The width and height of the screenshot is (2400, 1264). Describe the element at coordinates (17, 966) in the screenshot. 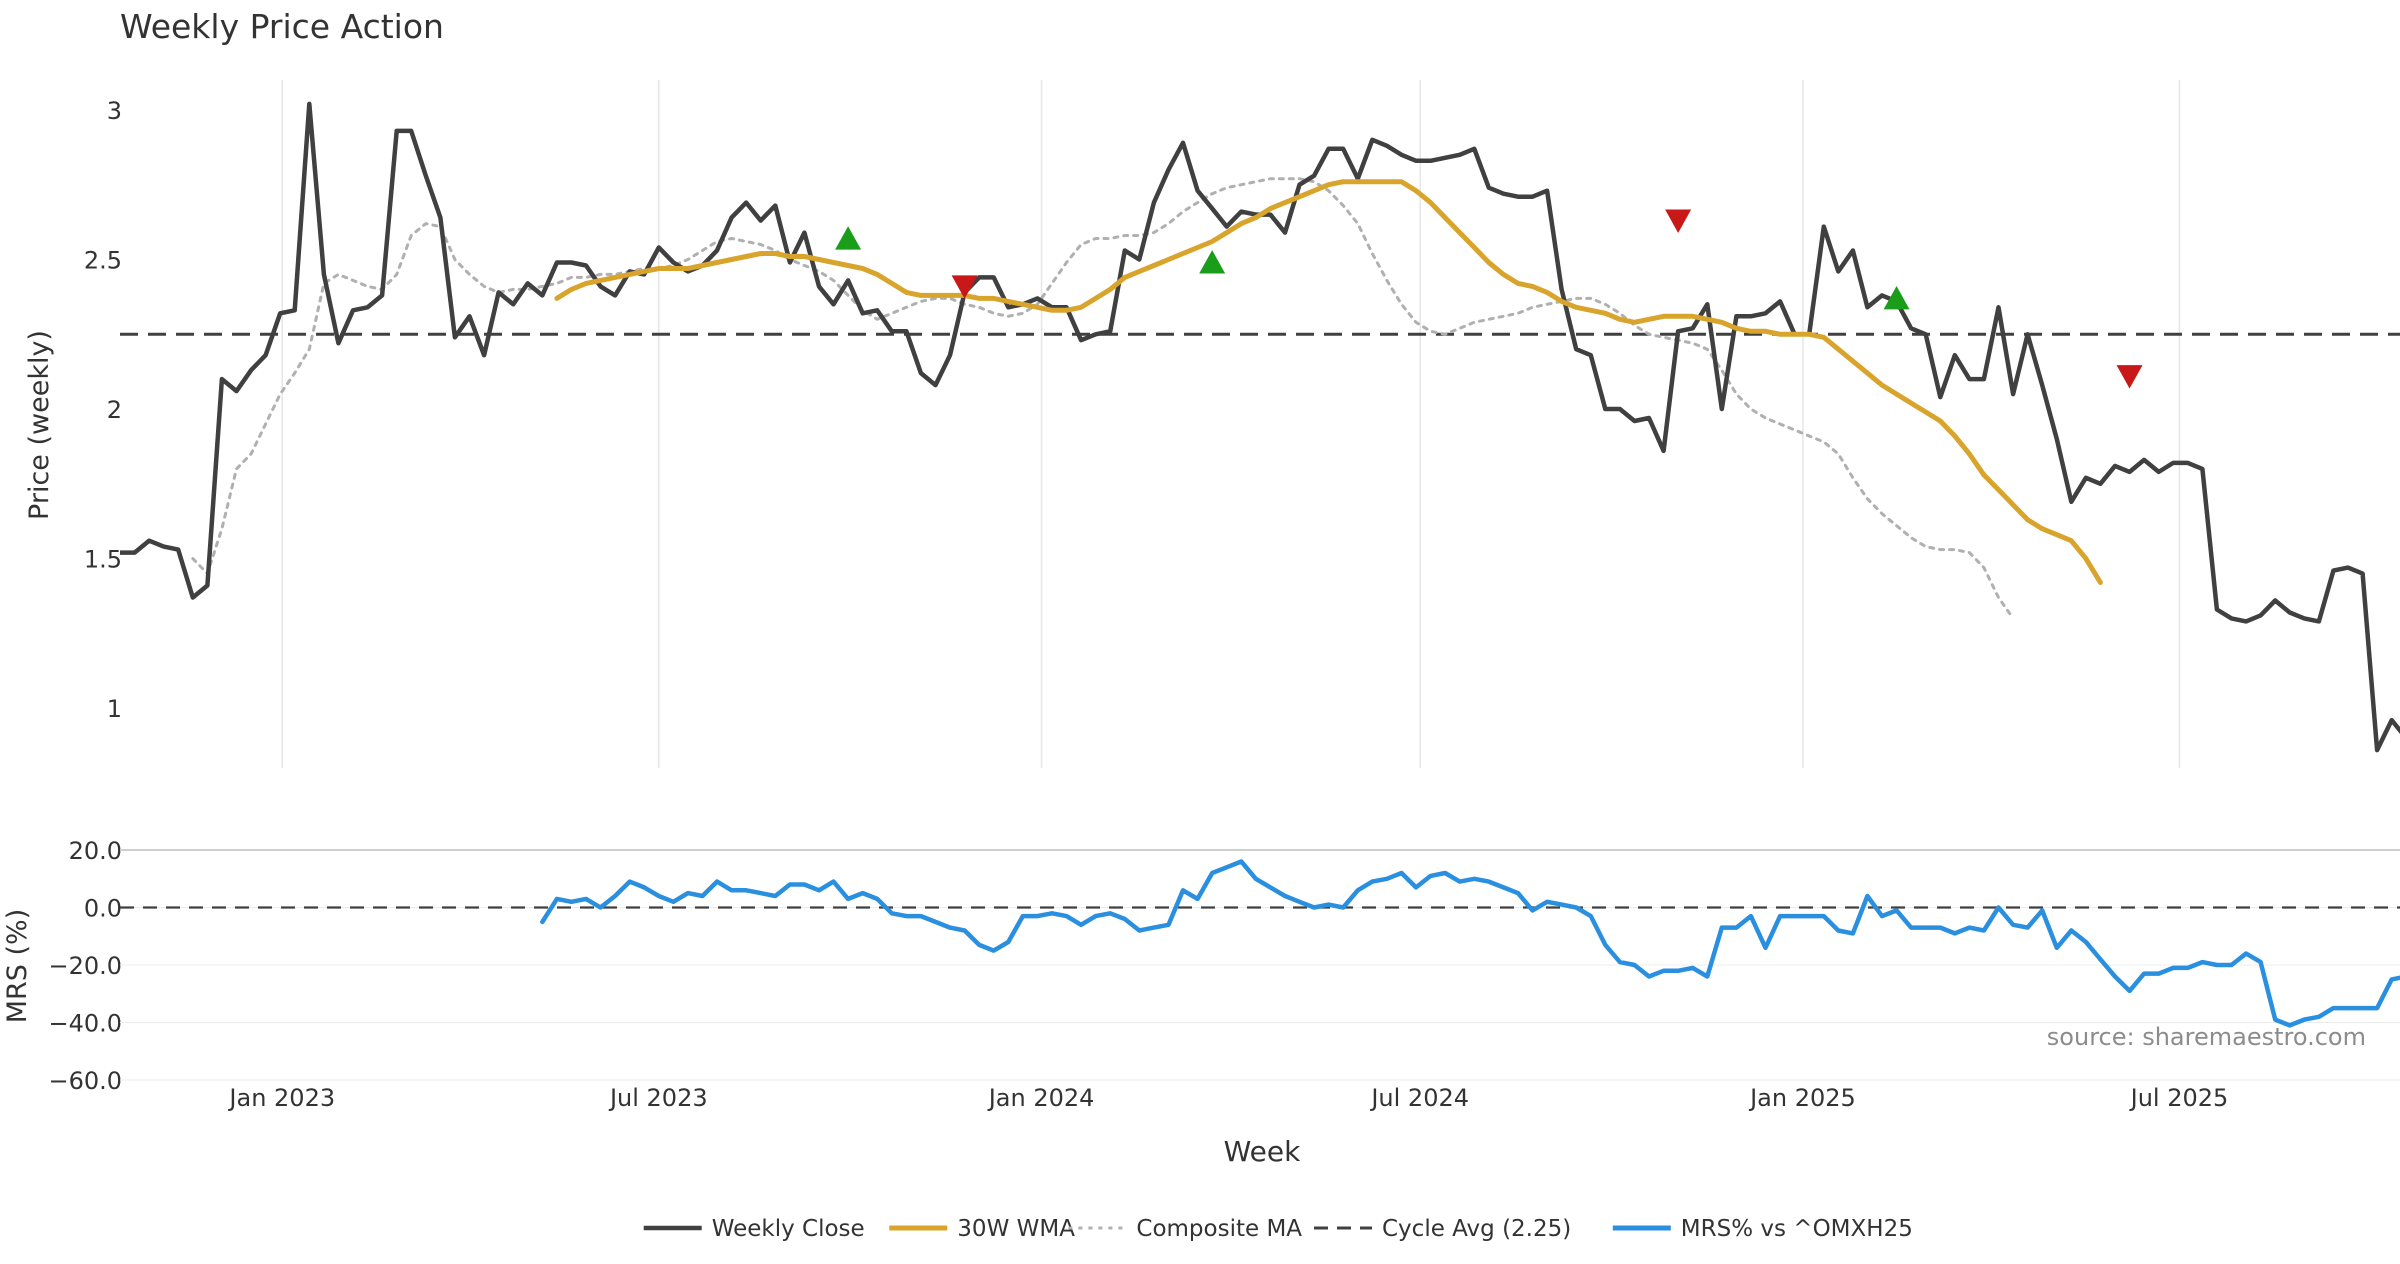

I see `mrs-y-axis-label: MRS (%)` at that location.